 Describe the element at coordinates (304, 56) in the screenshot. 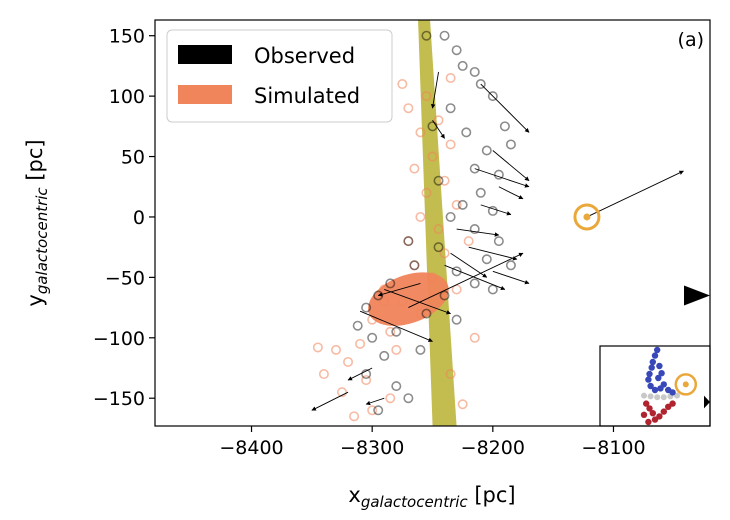

I see `legend-label-observed: Observed` at that location.